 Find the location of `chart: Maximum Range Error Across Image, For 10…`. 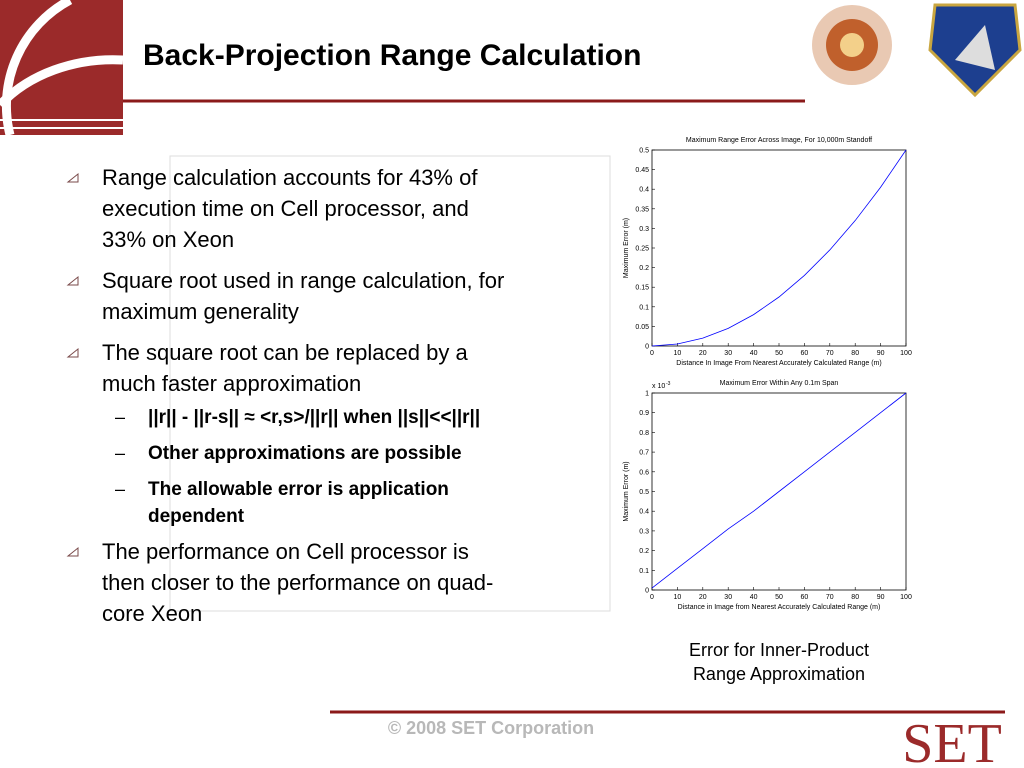

chart: Maximum Range Error Across Image, For 10… is located at coordinates (767, 252).